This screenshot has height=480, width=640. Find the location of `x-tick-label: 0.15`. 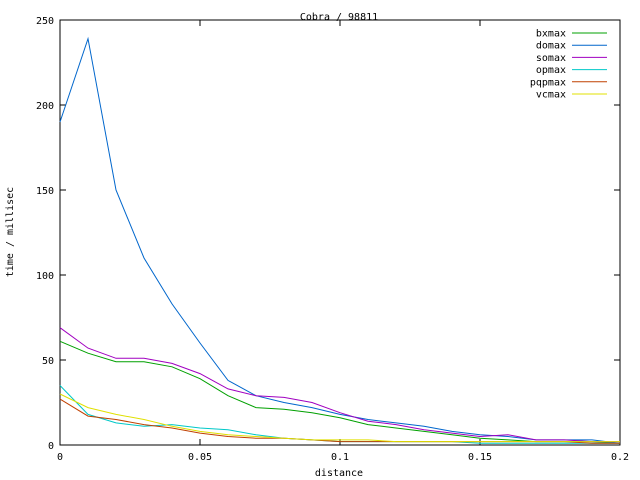

x-tick-label: 0.15 is located at coordinates (480, 457).